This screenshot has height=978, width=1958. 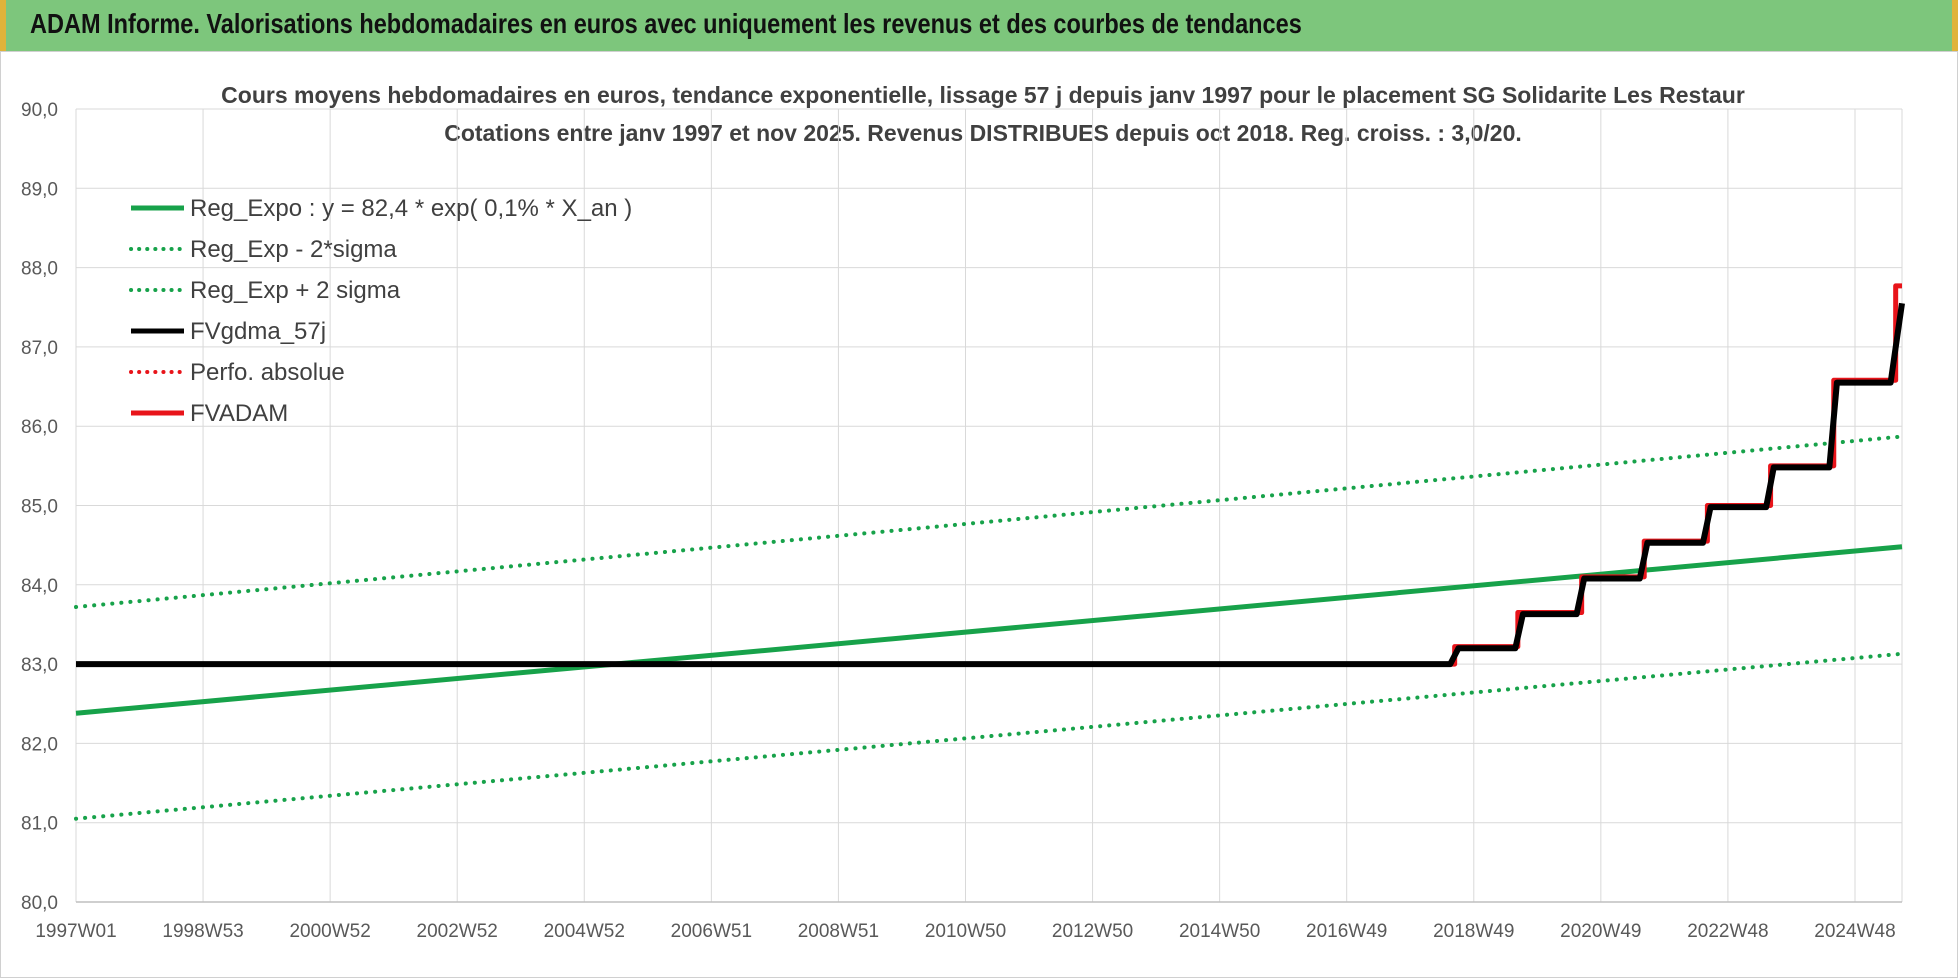 I want to click on y-tick-label: 80,0, so click(x=39, y=903).